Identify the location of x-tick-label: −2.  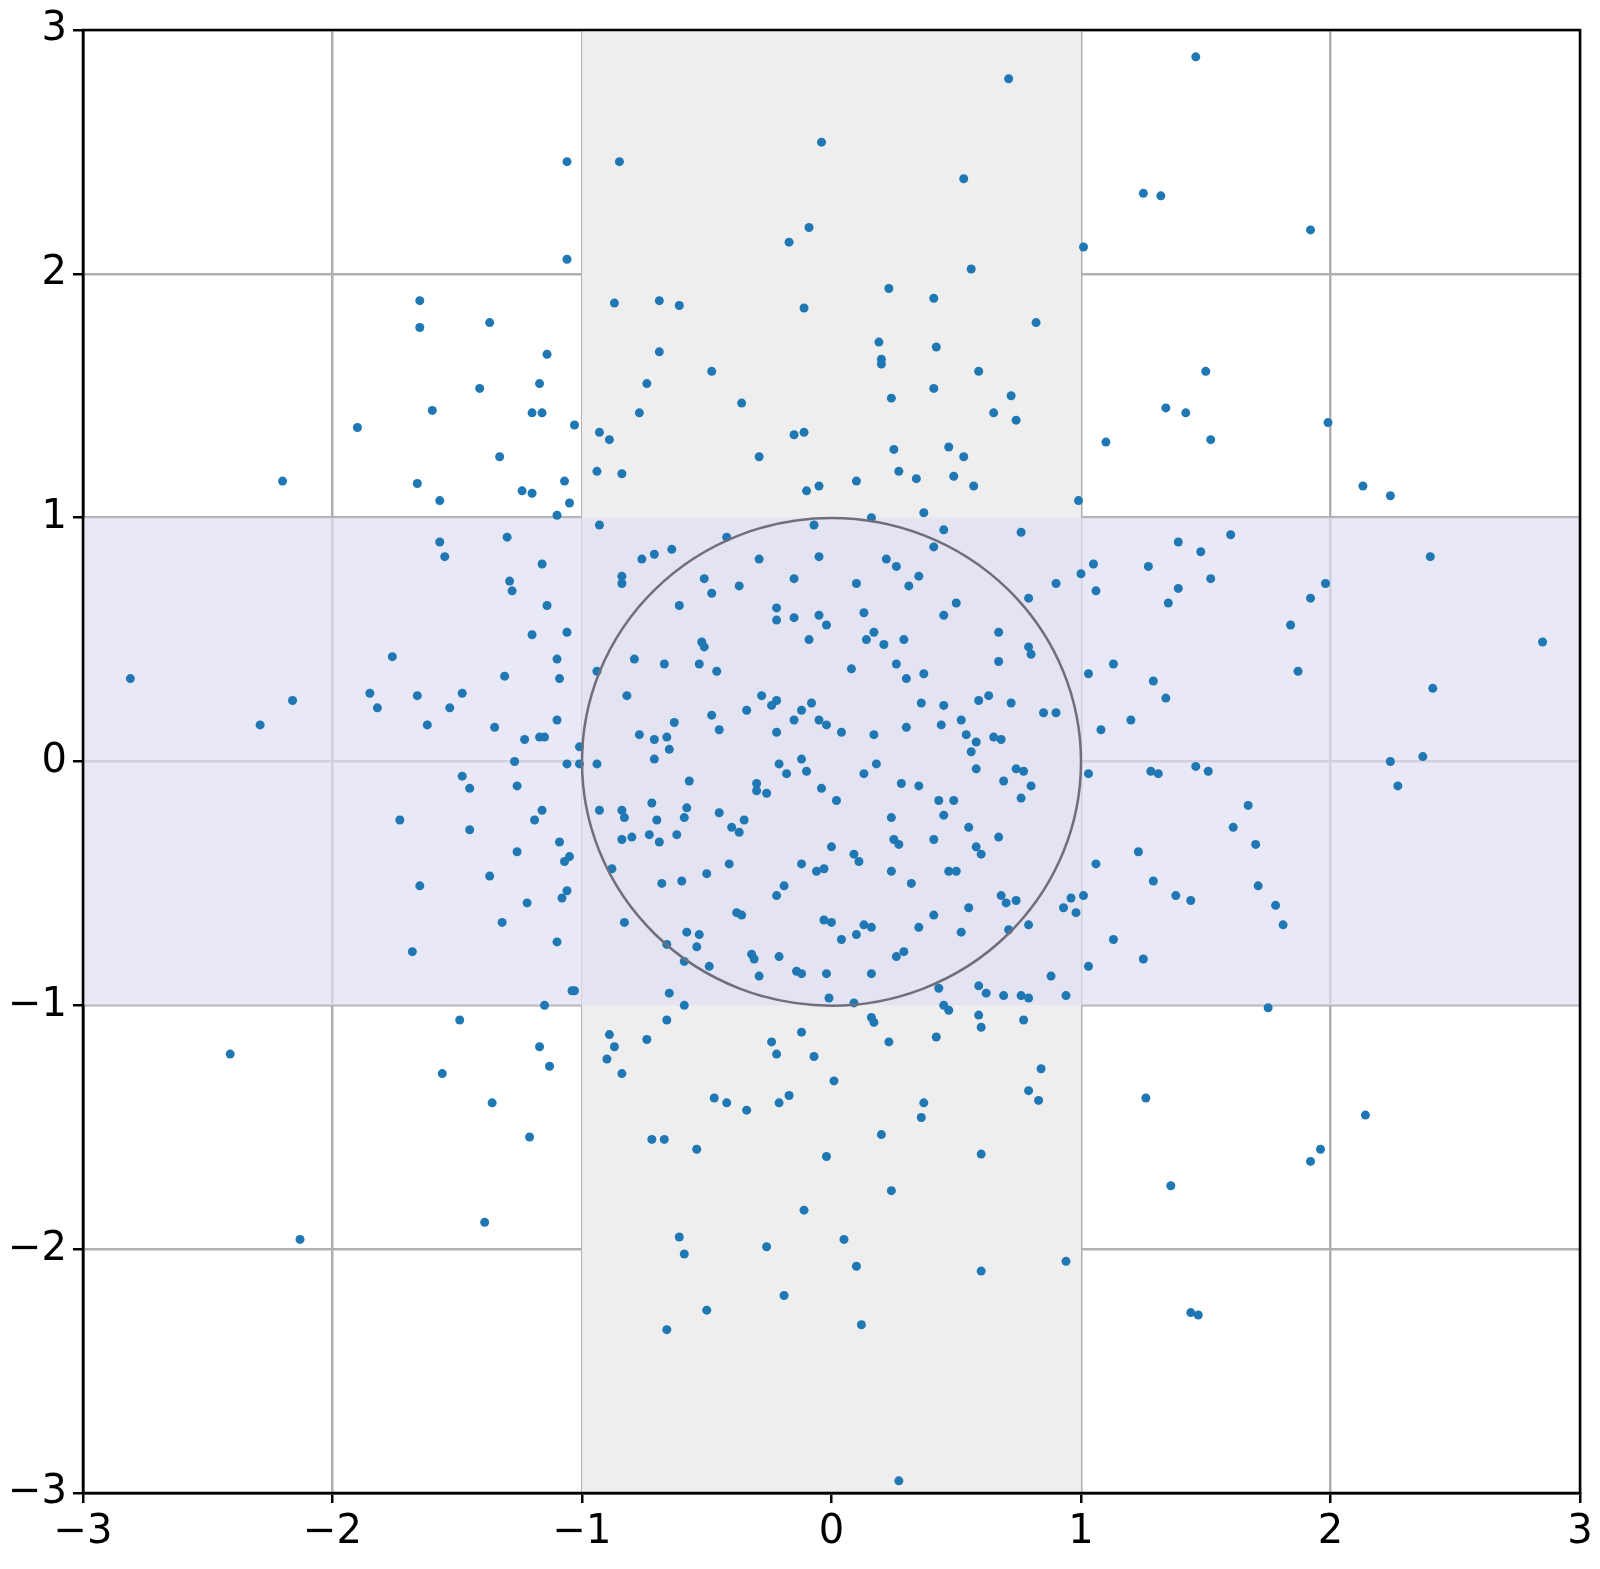
(332, 1529).